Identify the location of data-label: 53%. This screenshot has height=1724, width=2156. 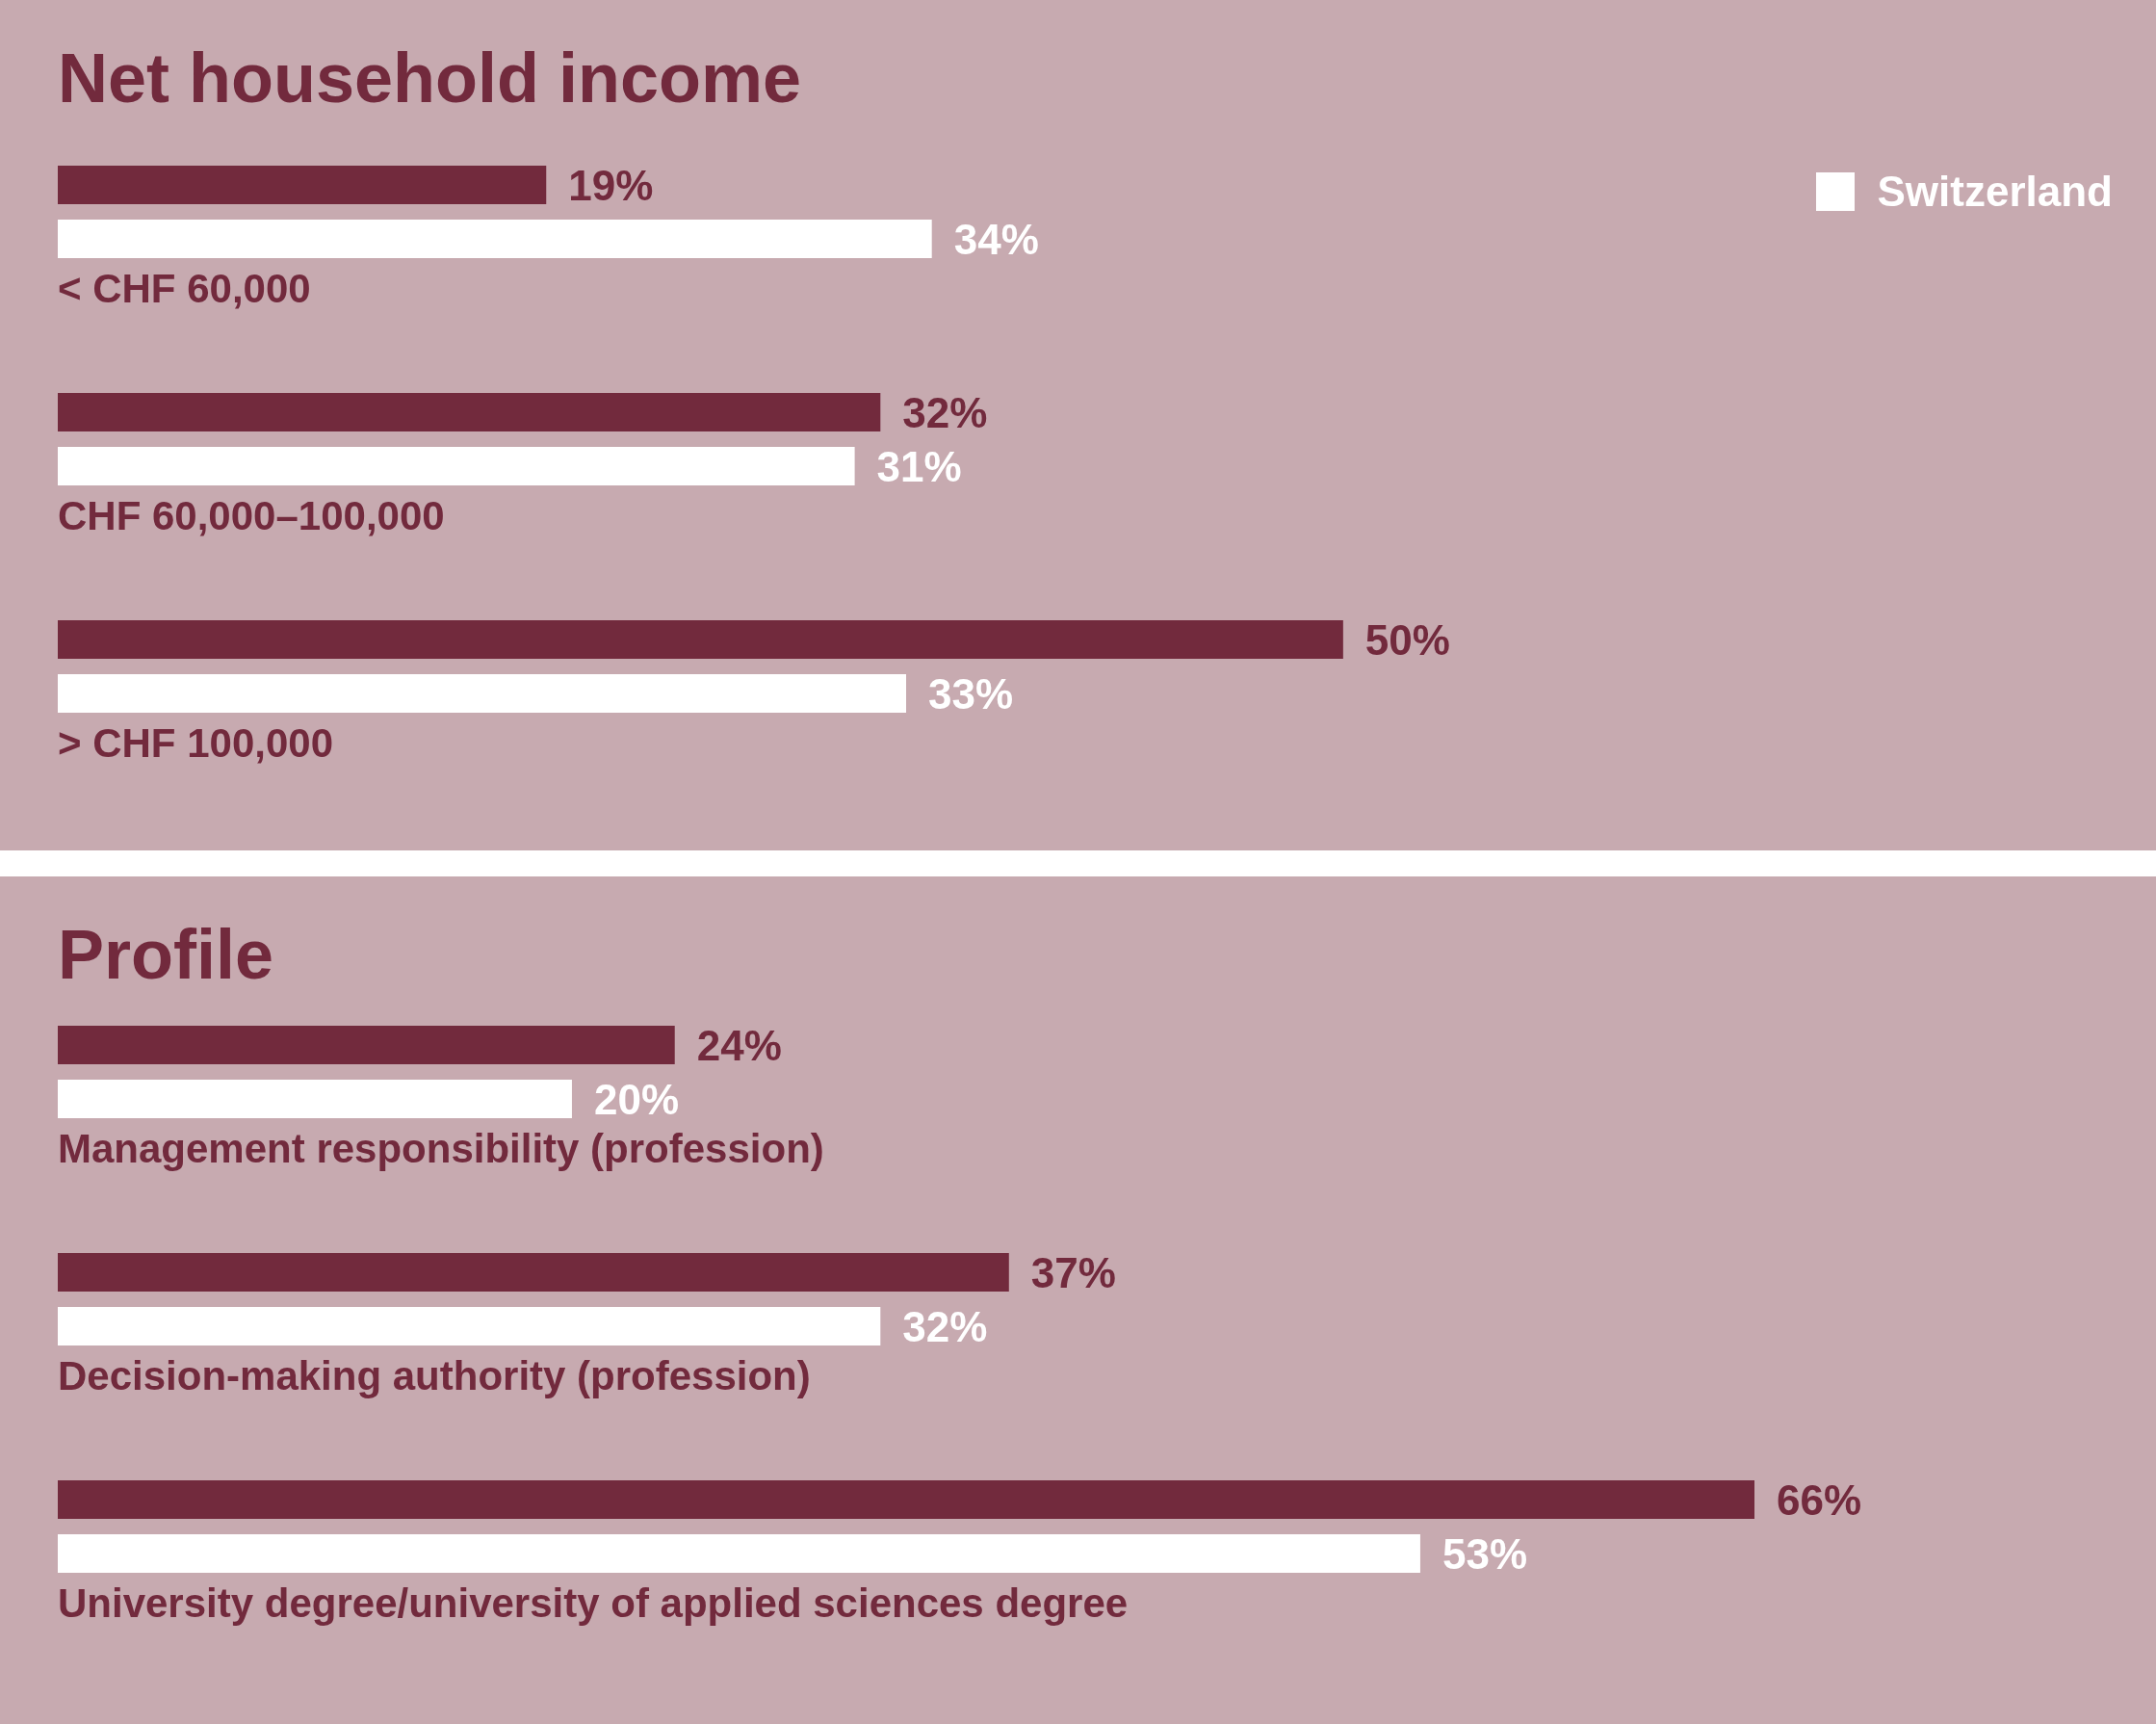
(1485, 1554).